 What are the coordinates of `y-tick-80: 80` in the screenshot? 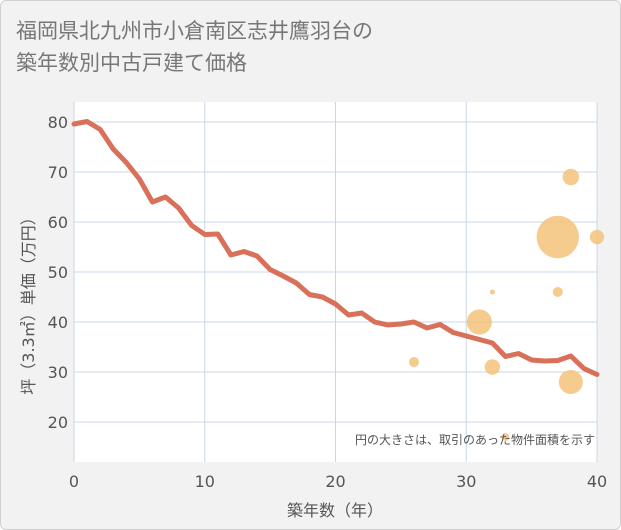 It's located at (58, 122).